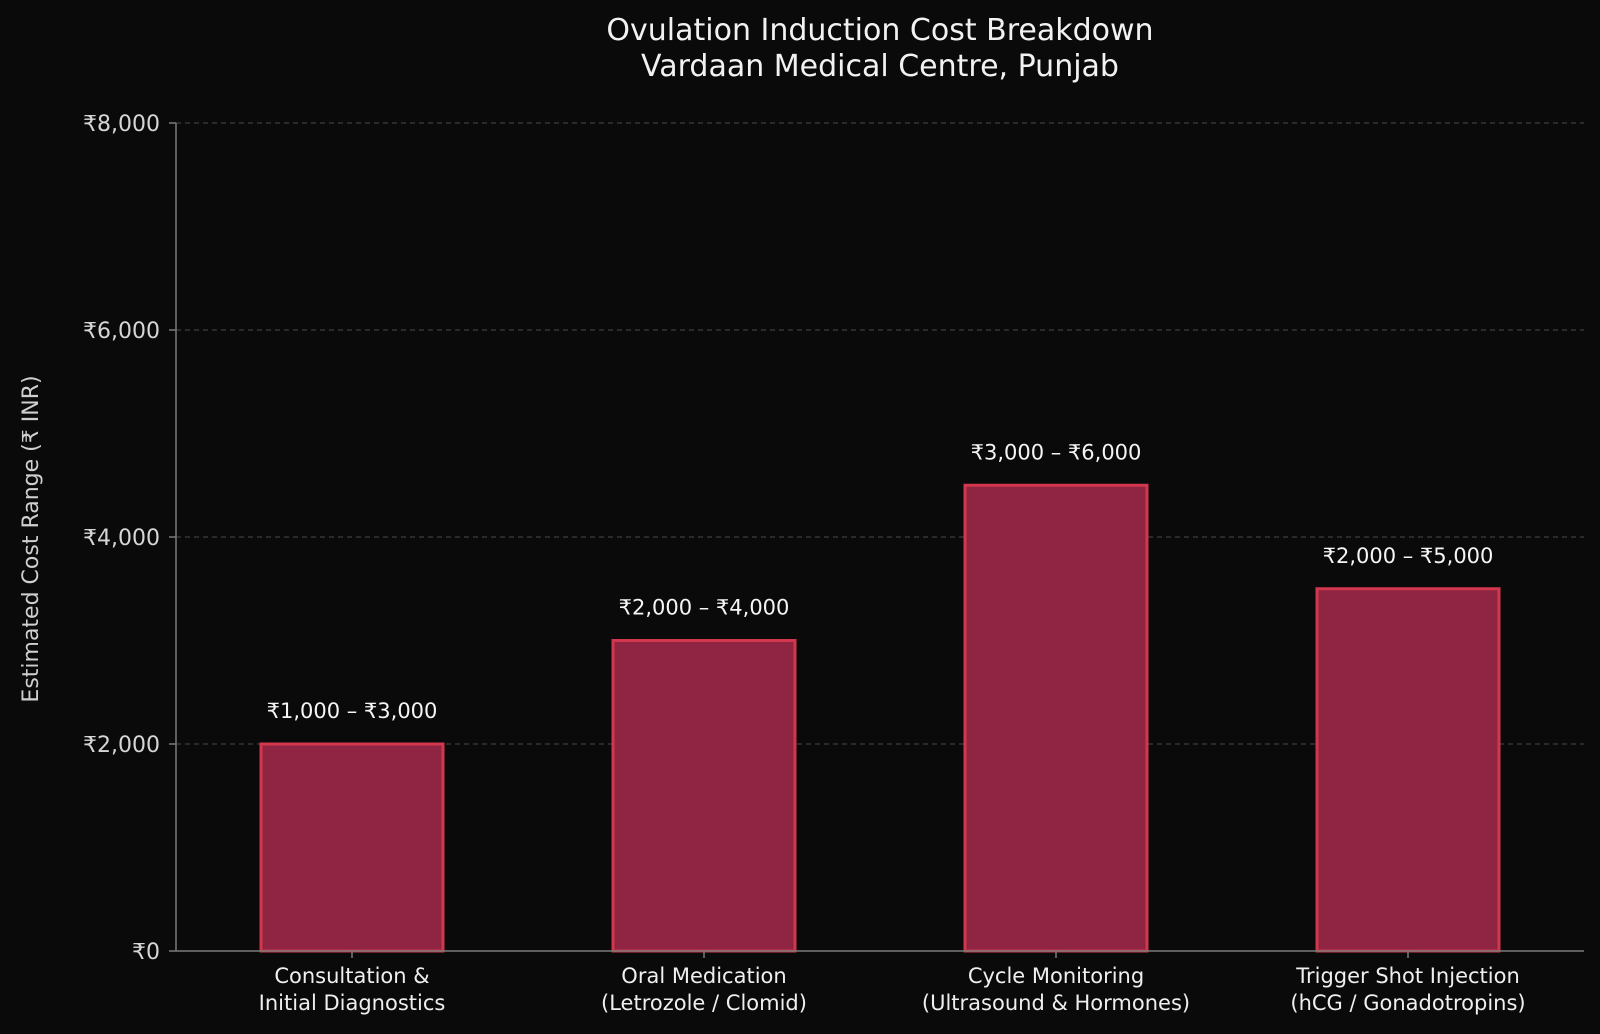  I want to click on bar-value-label: ₹2,000 – ₹4,000, so click(704, 608).